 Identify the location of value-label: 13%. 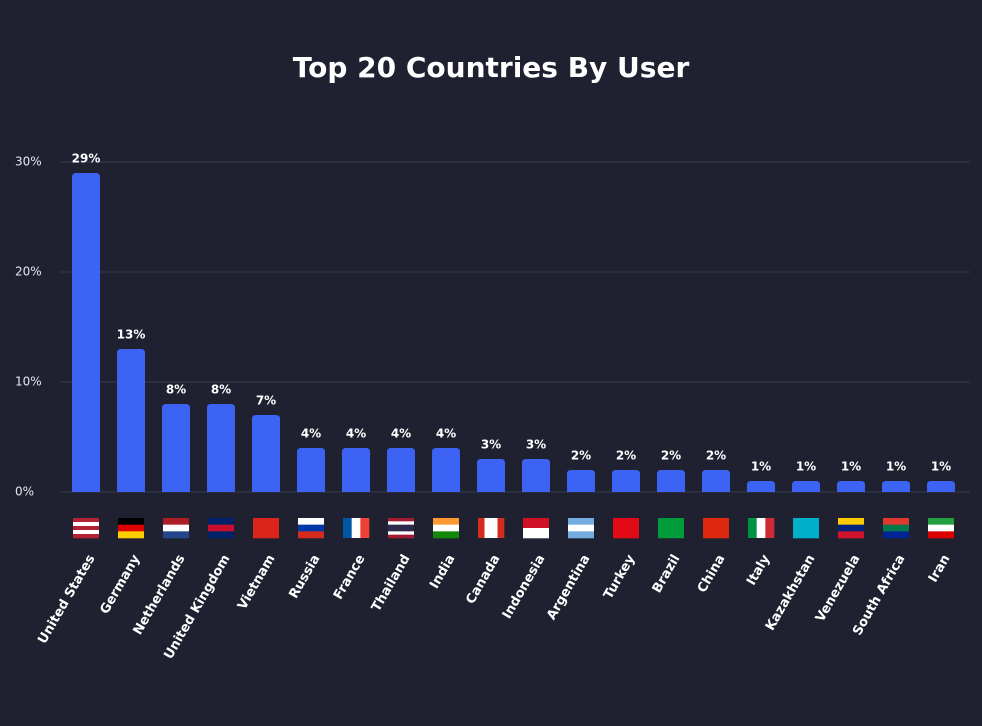
(131, 335).